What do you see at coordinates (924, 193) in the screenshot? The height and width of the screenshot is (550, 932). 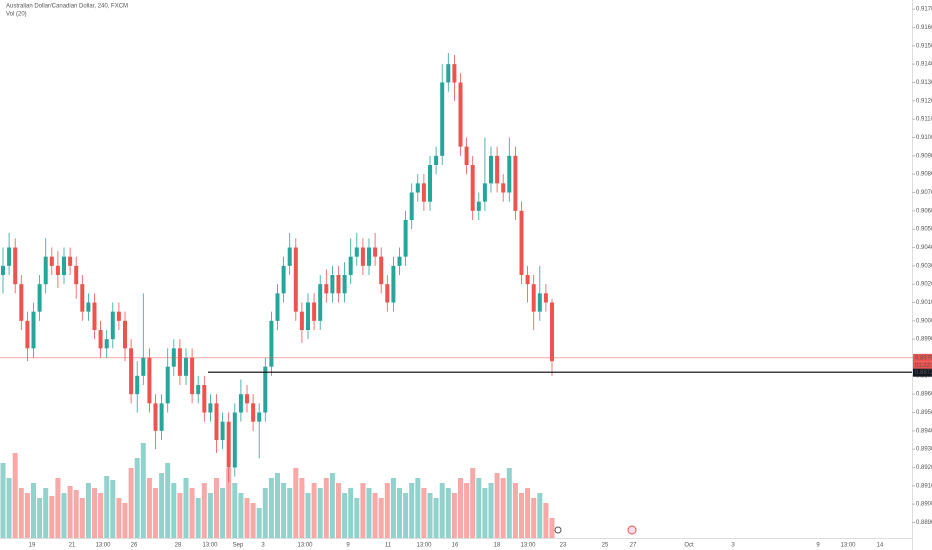 I see `y-tick-label: 0.90700` at bounding box center [924, 193].